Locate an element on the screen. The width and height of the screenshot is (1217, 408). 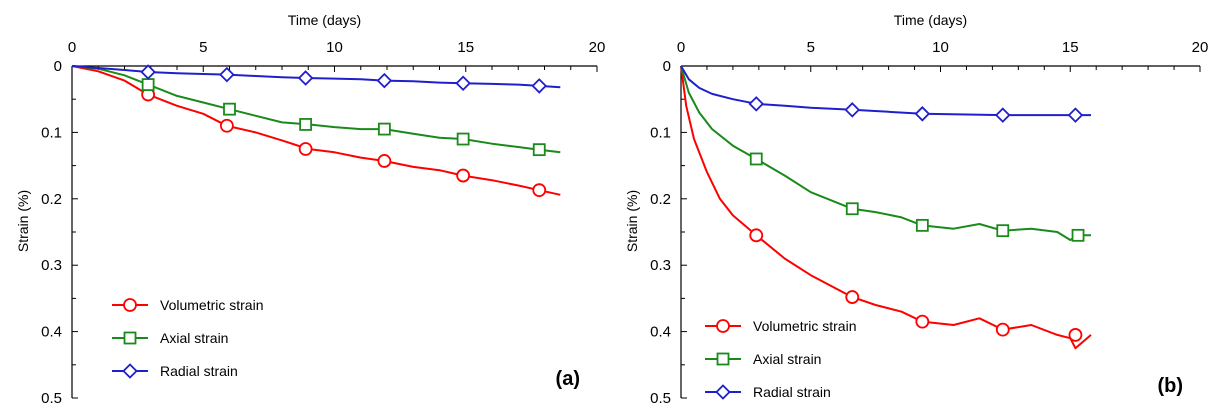
axial-strain-line is located at coordinates (885, 153).